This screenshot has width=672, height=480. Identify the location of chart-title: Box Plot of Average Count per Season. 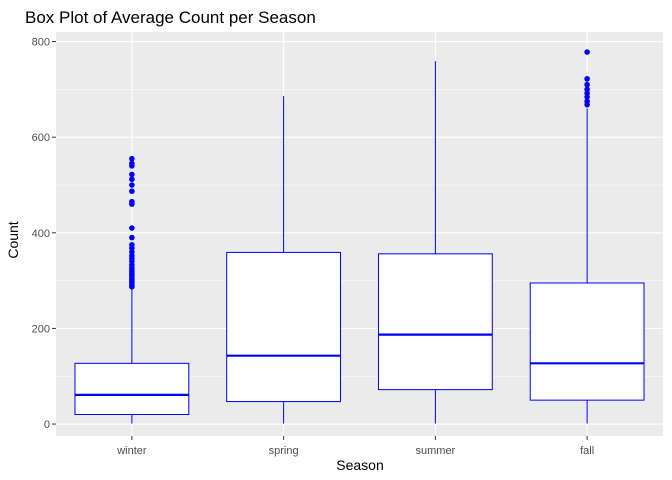
(170, 17).